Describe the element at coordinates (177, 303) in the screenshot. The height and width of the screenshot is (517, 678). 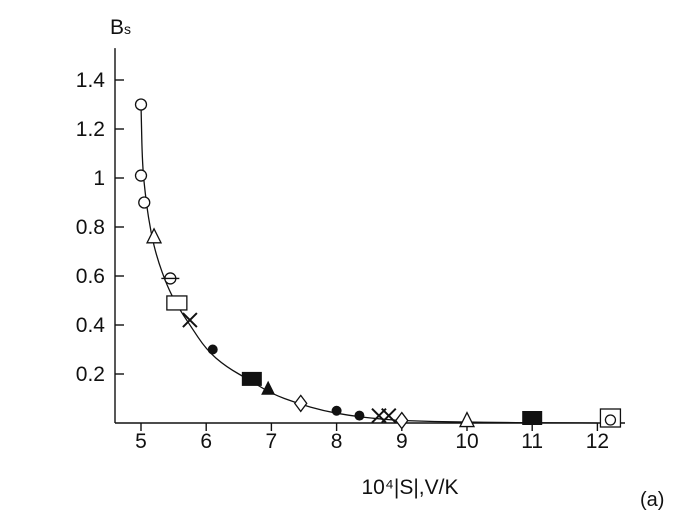
I see `data-point-open-square` at that location.